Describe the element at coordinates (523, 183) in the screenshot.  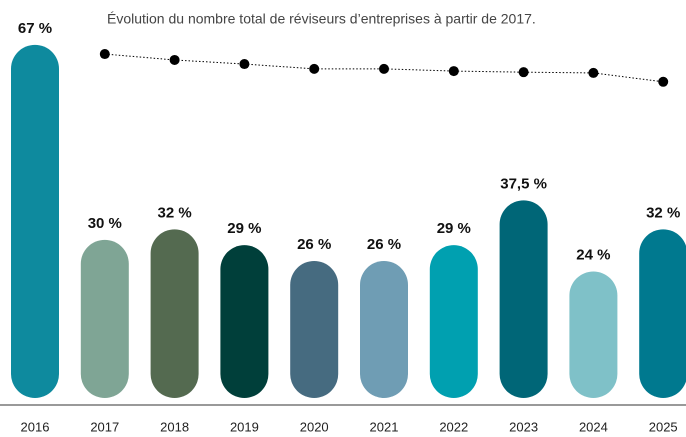
I see `value-label: 37,5 %` at that location.